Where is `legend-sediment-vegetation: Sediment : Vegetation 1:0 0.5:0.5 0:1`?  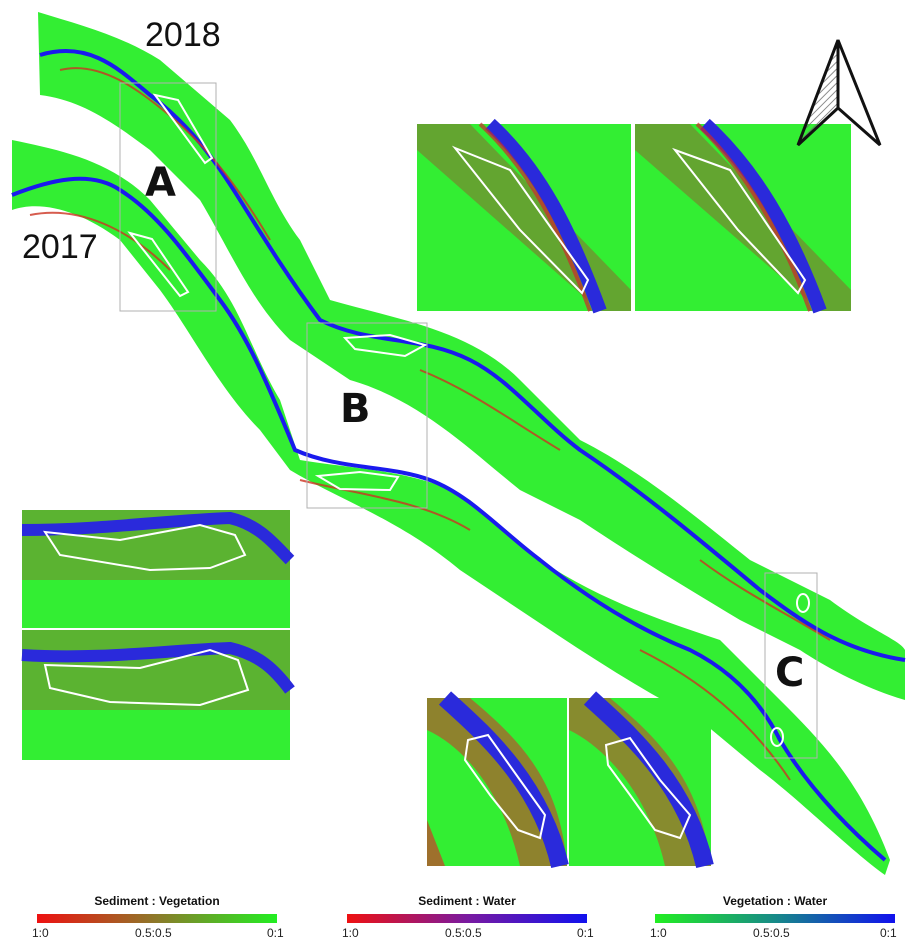
legend-sediment-vegetation: Sediment : Vegetation 1:0 0.5:0.5 0:1 is located at coordinates (158, 917).